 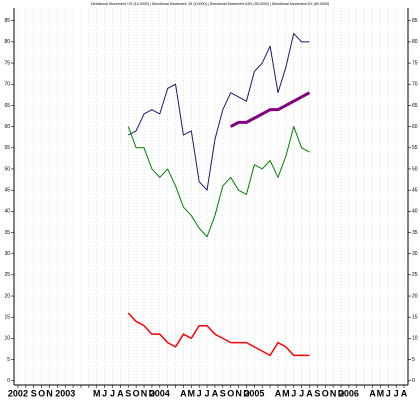 What do you see at coordinates (160, 393) in the screenshot?
I see `x-tick-label: 2004` at bounding box center [160, 393].